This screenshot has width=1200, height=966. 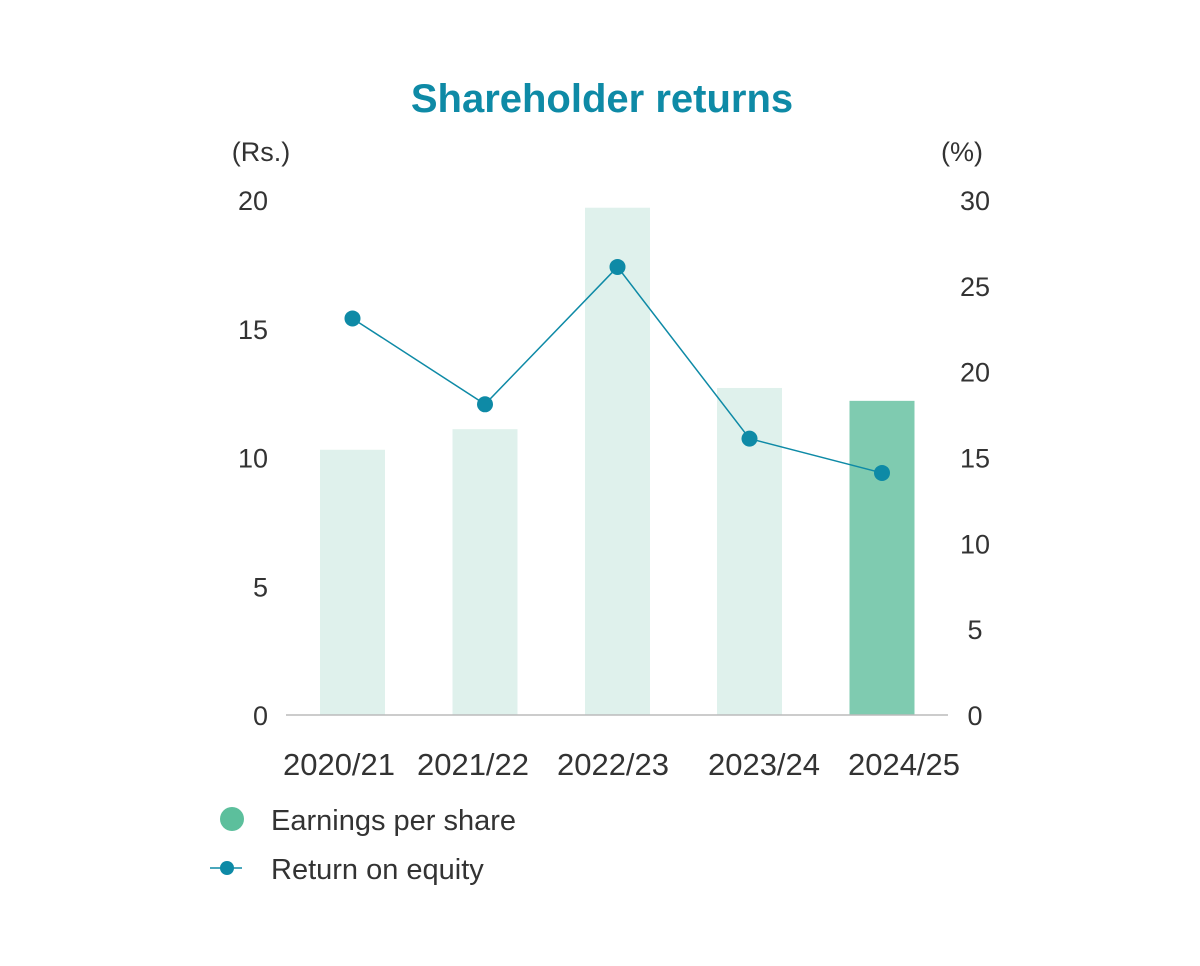 I want to click on x-tick-label: 2022/23, so click(x=613, y=764).